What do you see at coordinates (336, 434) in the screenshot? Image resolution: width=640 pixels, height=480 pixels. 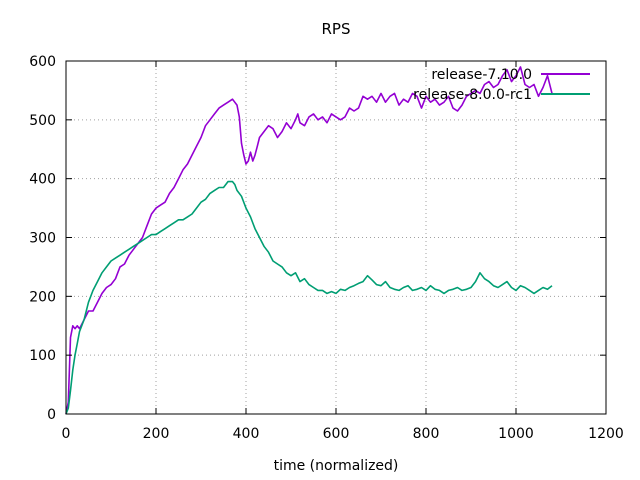 I see `x-tick-label: 600` at bounding box center [336, 434].